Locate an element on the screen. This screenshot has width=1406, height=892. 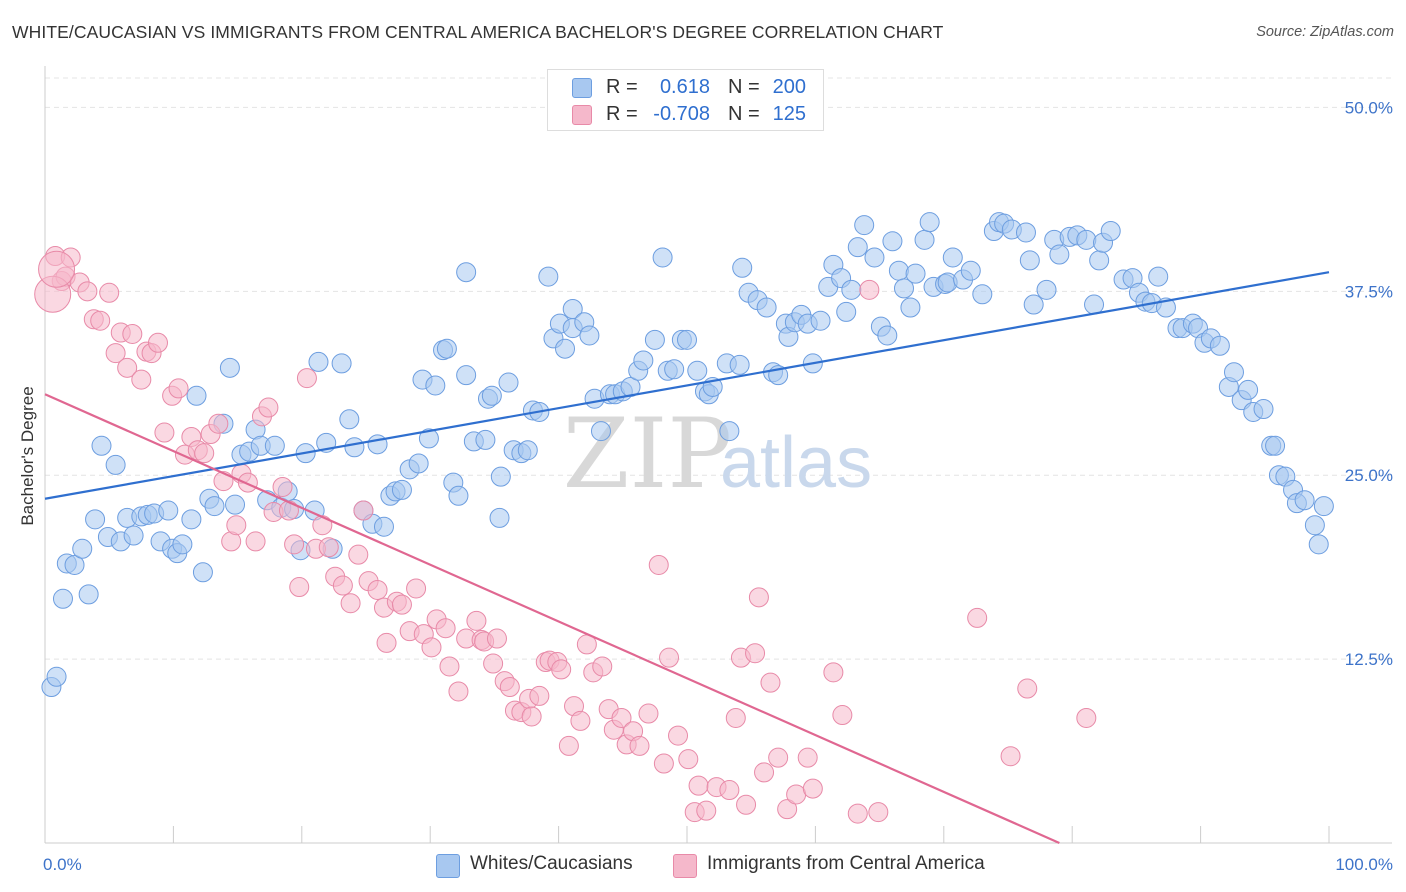
legend-label-whites: Whites/Caucasians is located at coordinates (551, 863).